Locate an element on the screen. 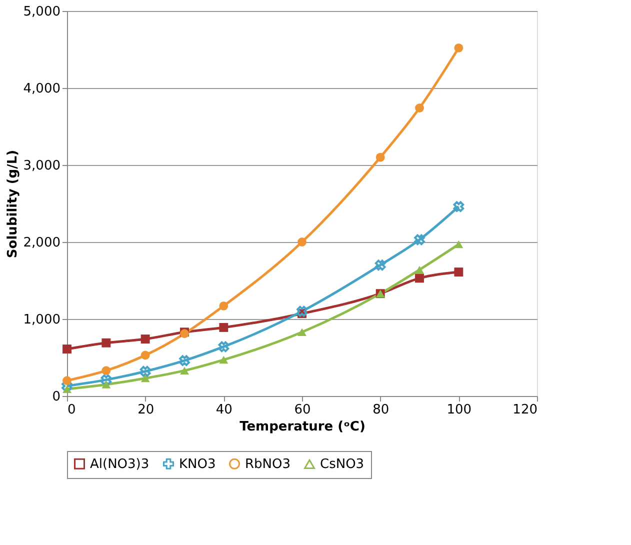  y-tick-label: 5,000 is located at coordinates (41, 12).